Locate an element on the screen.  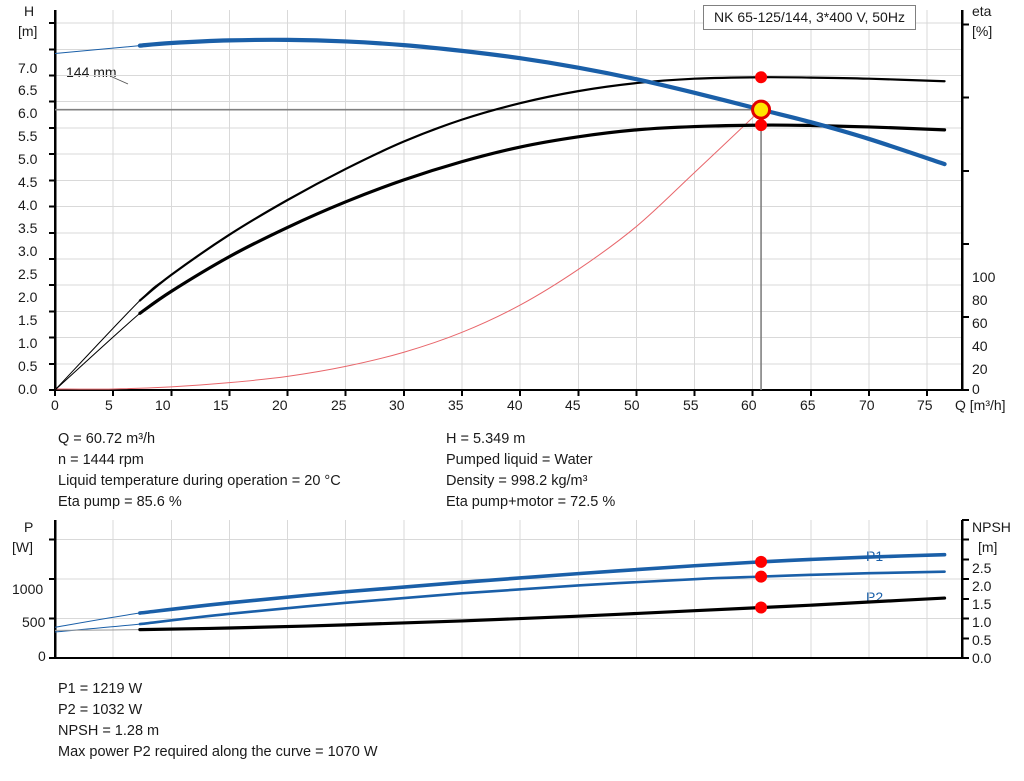
top-ytick-1.5: 1.5 is located at coordinates (28, 320).